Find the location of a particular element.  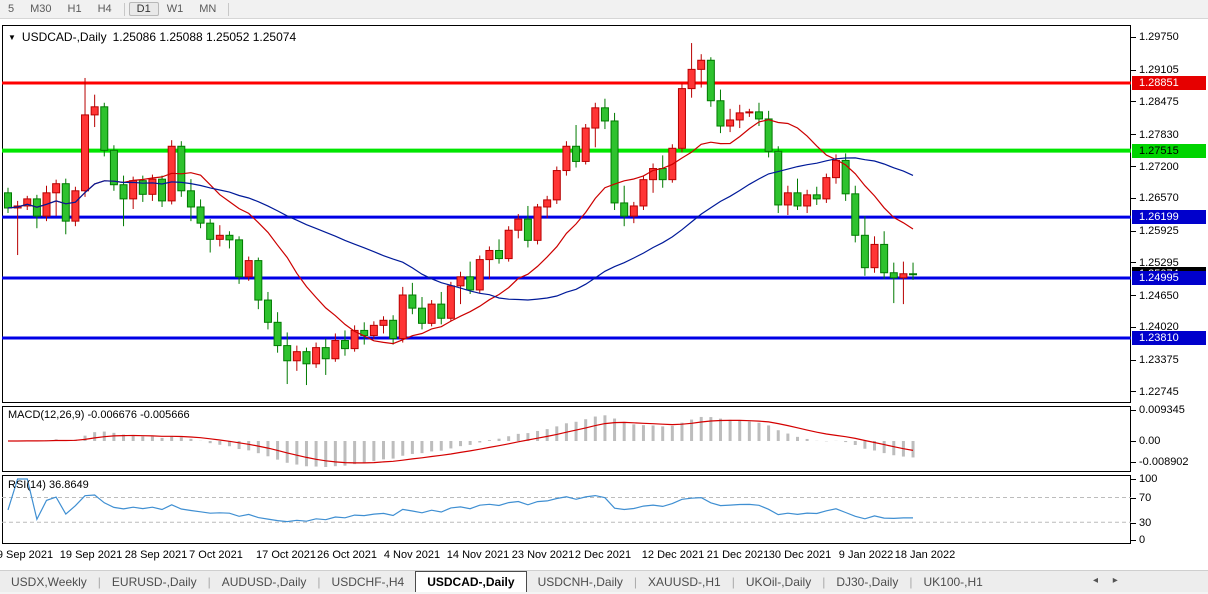

macd-canvas is located at coordinates (566, 439).